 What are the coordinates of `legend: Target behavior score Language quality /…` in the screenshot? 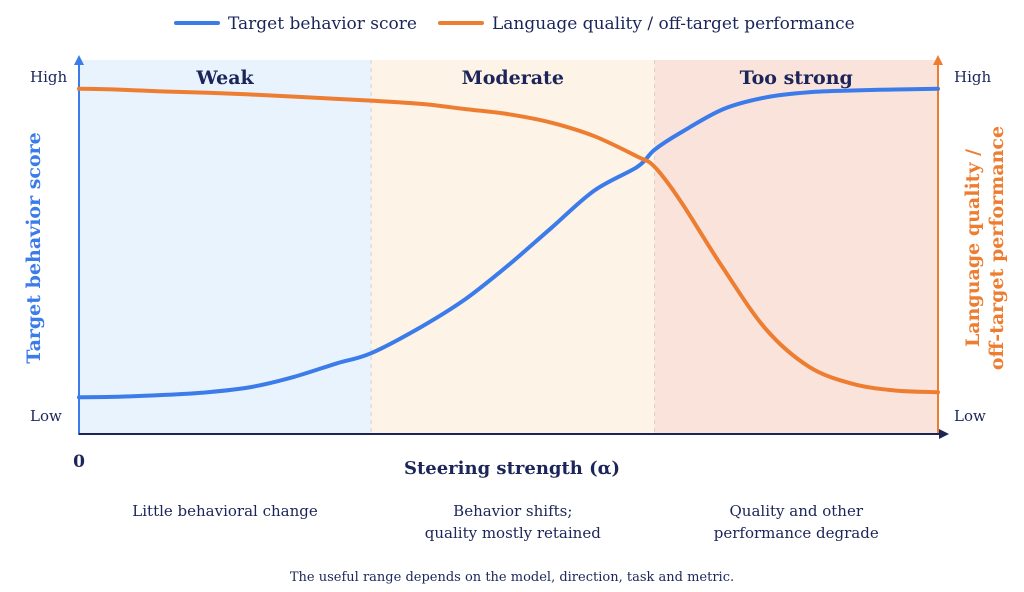 It's located at (514, 24).